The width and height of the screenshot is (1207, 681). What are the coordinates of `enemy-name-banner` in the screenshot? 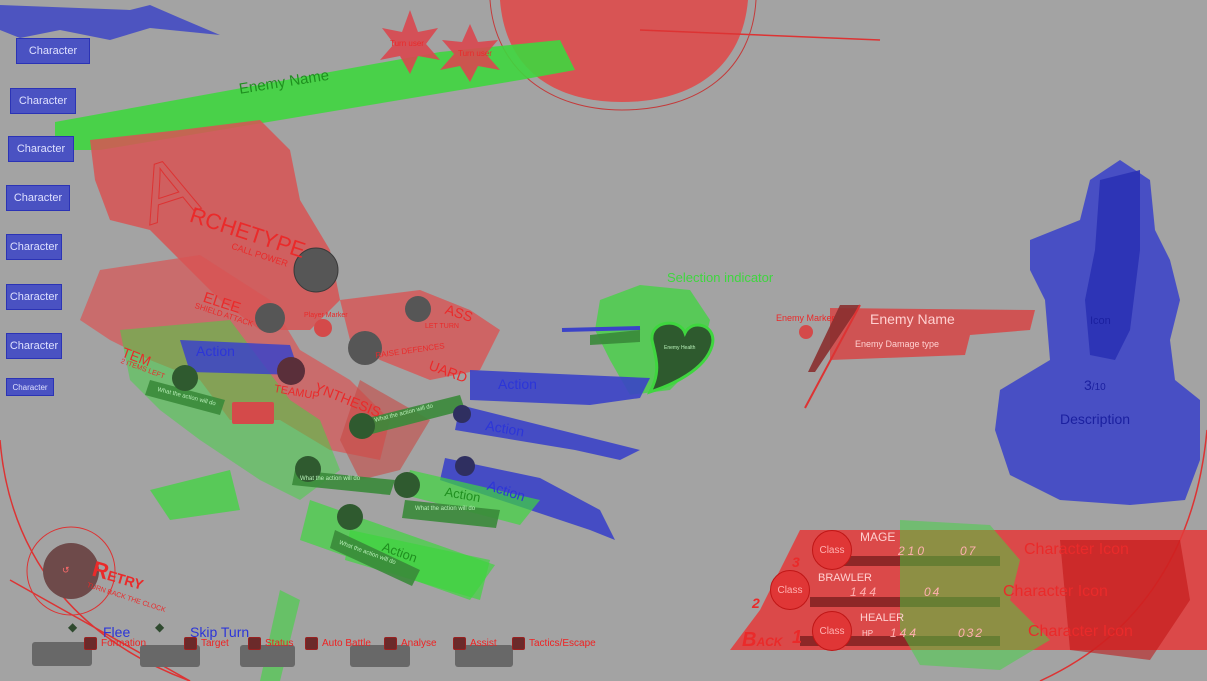 It's located at (315, 95).